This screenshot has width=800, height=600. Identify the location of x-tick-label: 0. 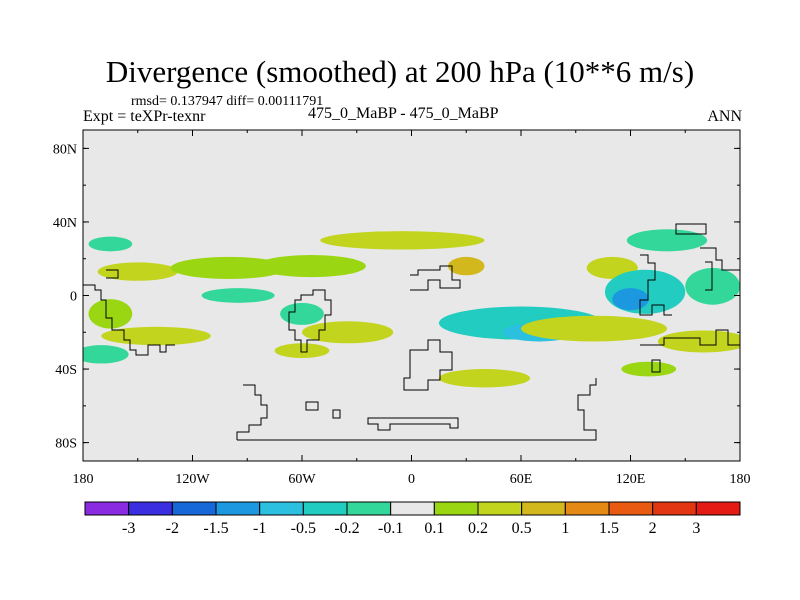
(411, 479).